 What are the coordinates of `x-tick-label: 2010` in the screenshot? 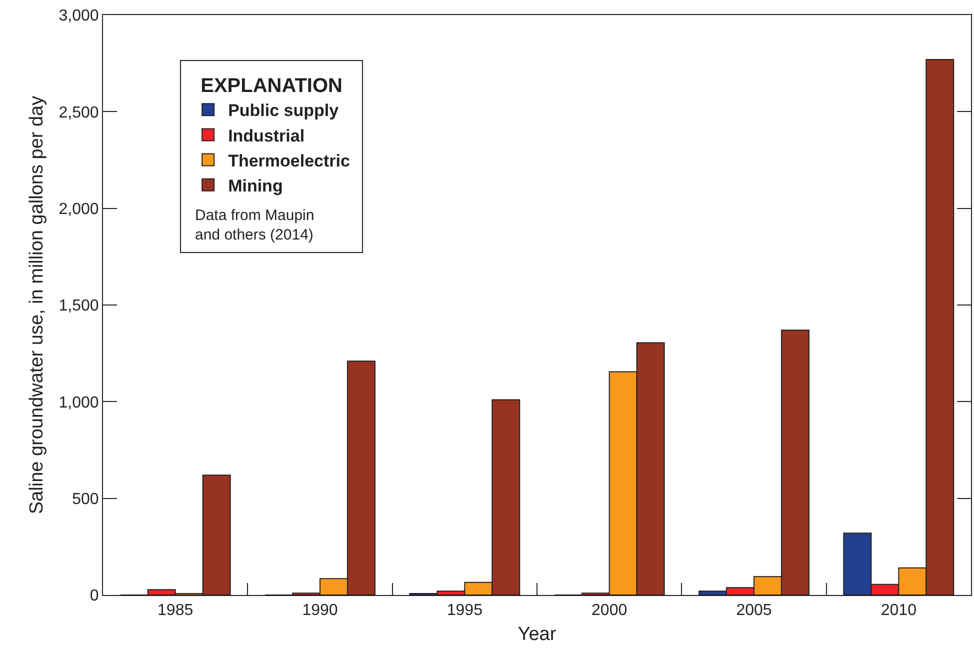 It's located at (898, 611).